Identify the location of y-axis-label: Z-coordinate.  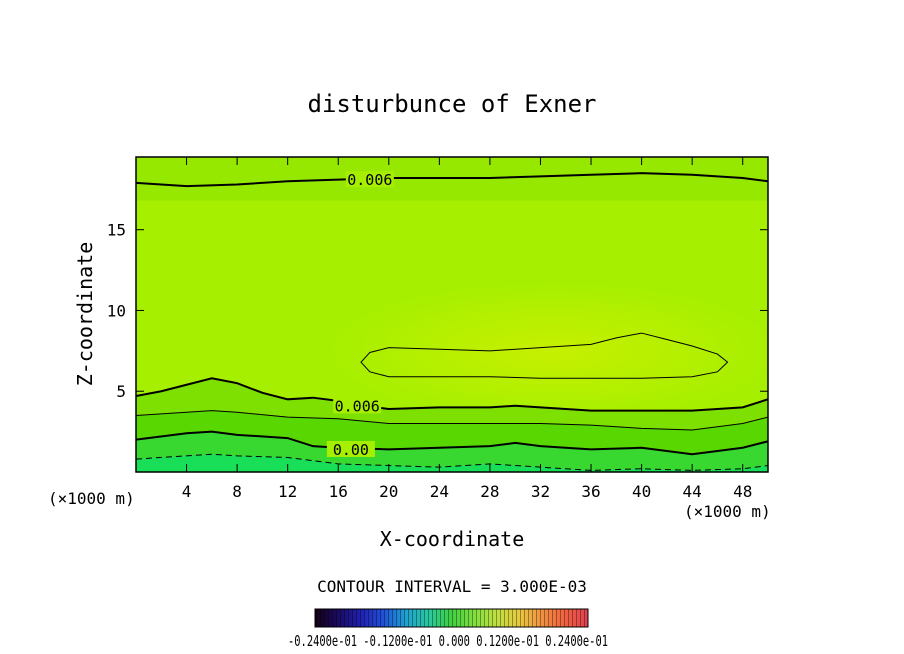
(85, 314).